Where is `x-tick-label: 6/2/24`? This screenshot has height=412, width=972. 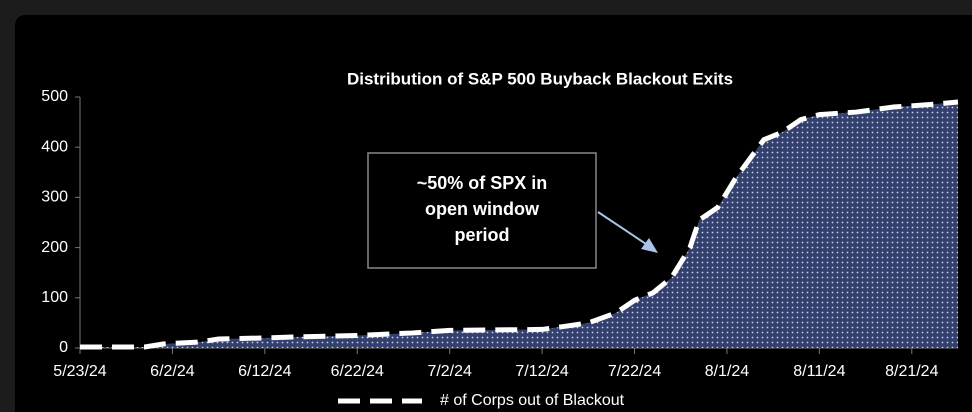 x-tick-label: 6/2/24 is located at coordinates (172, 371).